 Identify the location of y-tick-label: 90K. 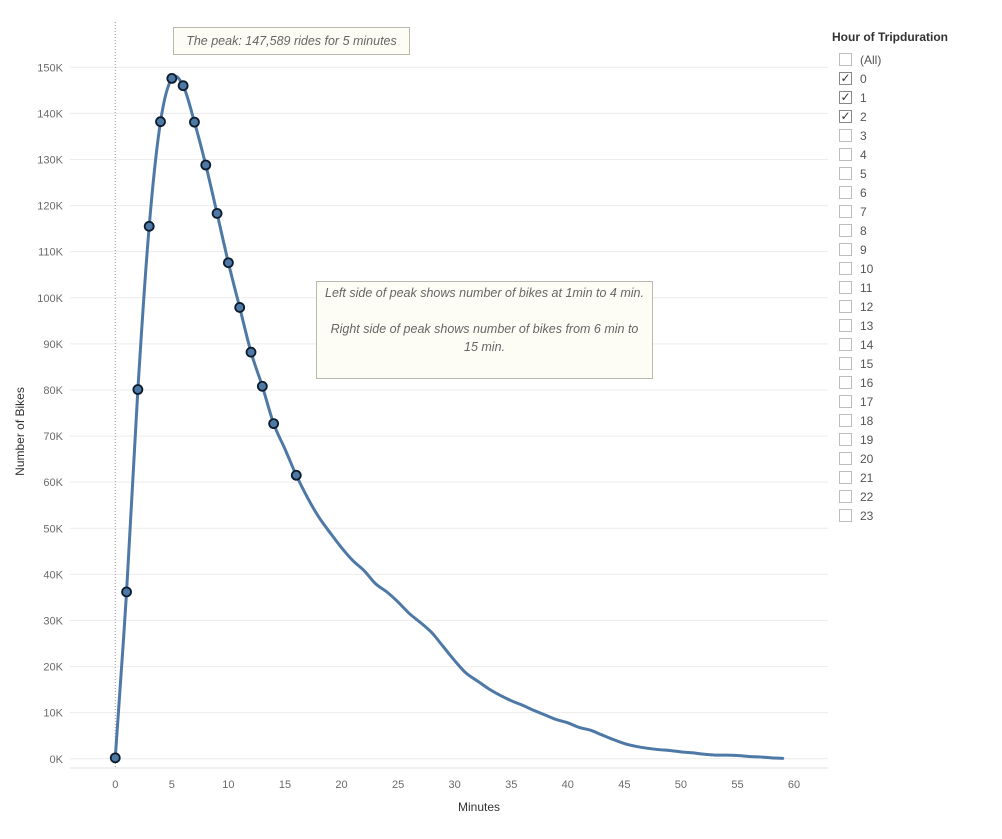
(53, 345).